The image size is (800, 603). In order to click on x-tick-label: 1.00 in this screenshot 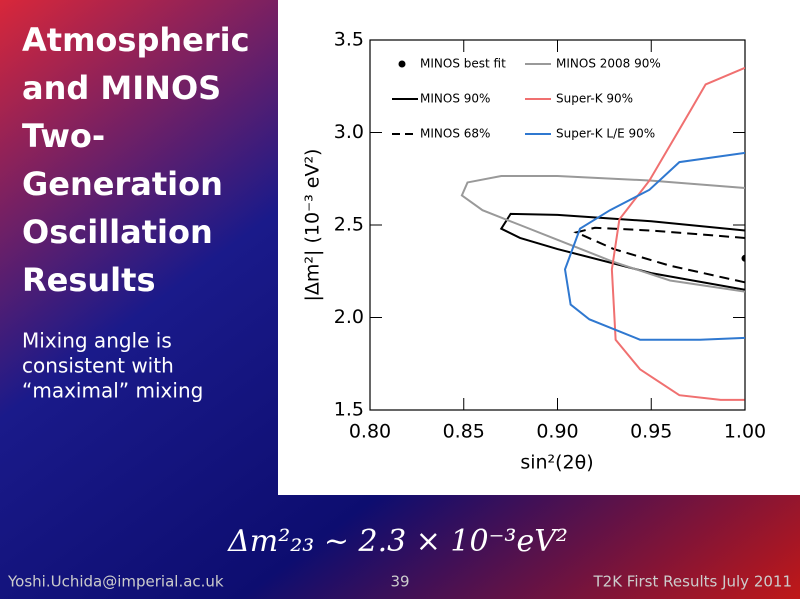, I will do `click(745, 432)`.